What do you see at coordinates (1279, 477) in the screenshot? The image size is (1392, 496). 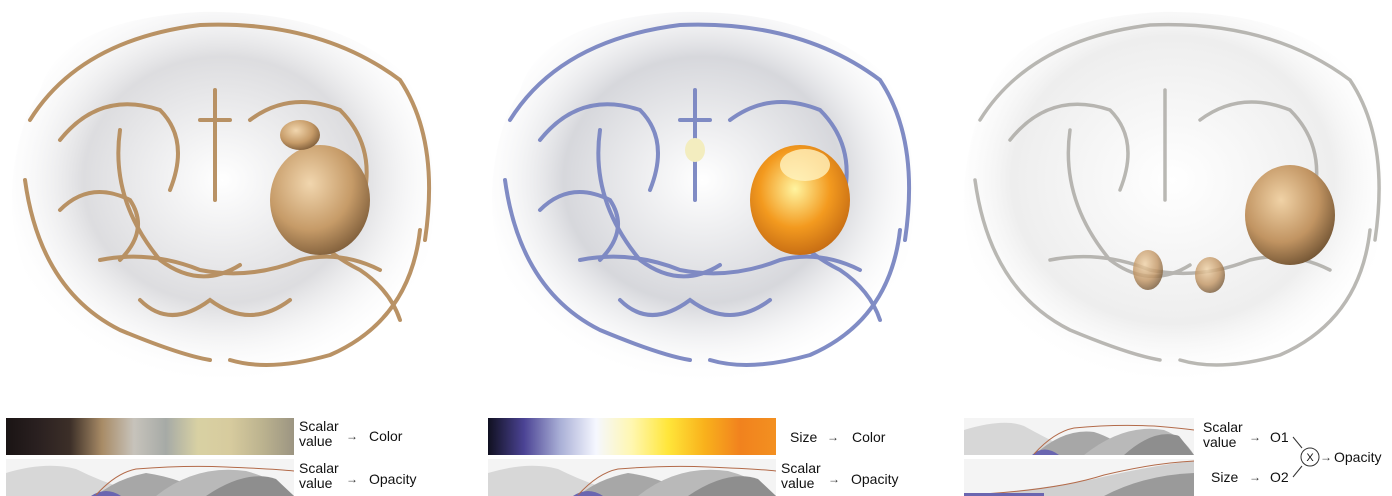 I see `target-label-o2: O2` at bounding box center [1279, 477].